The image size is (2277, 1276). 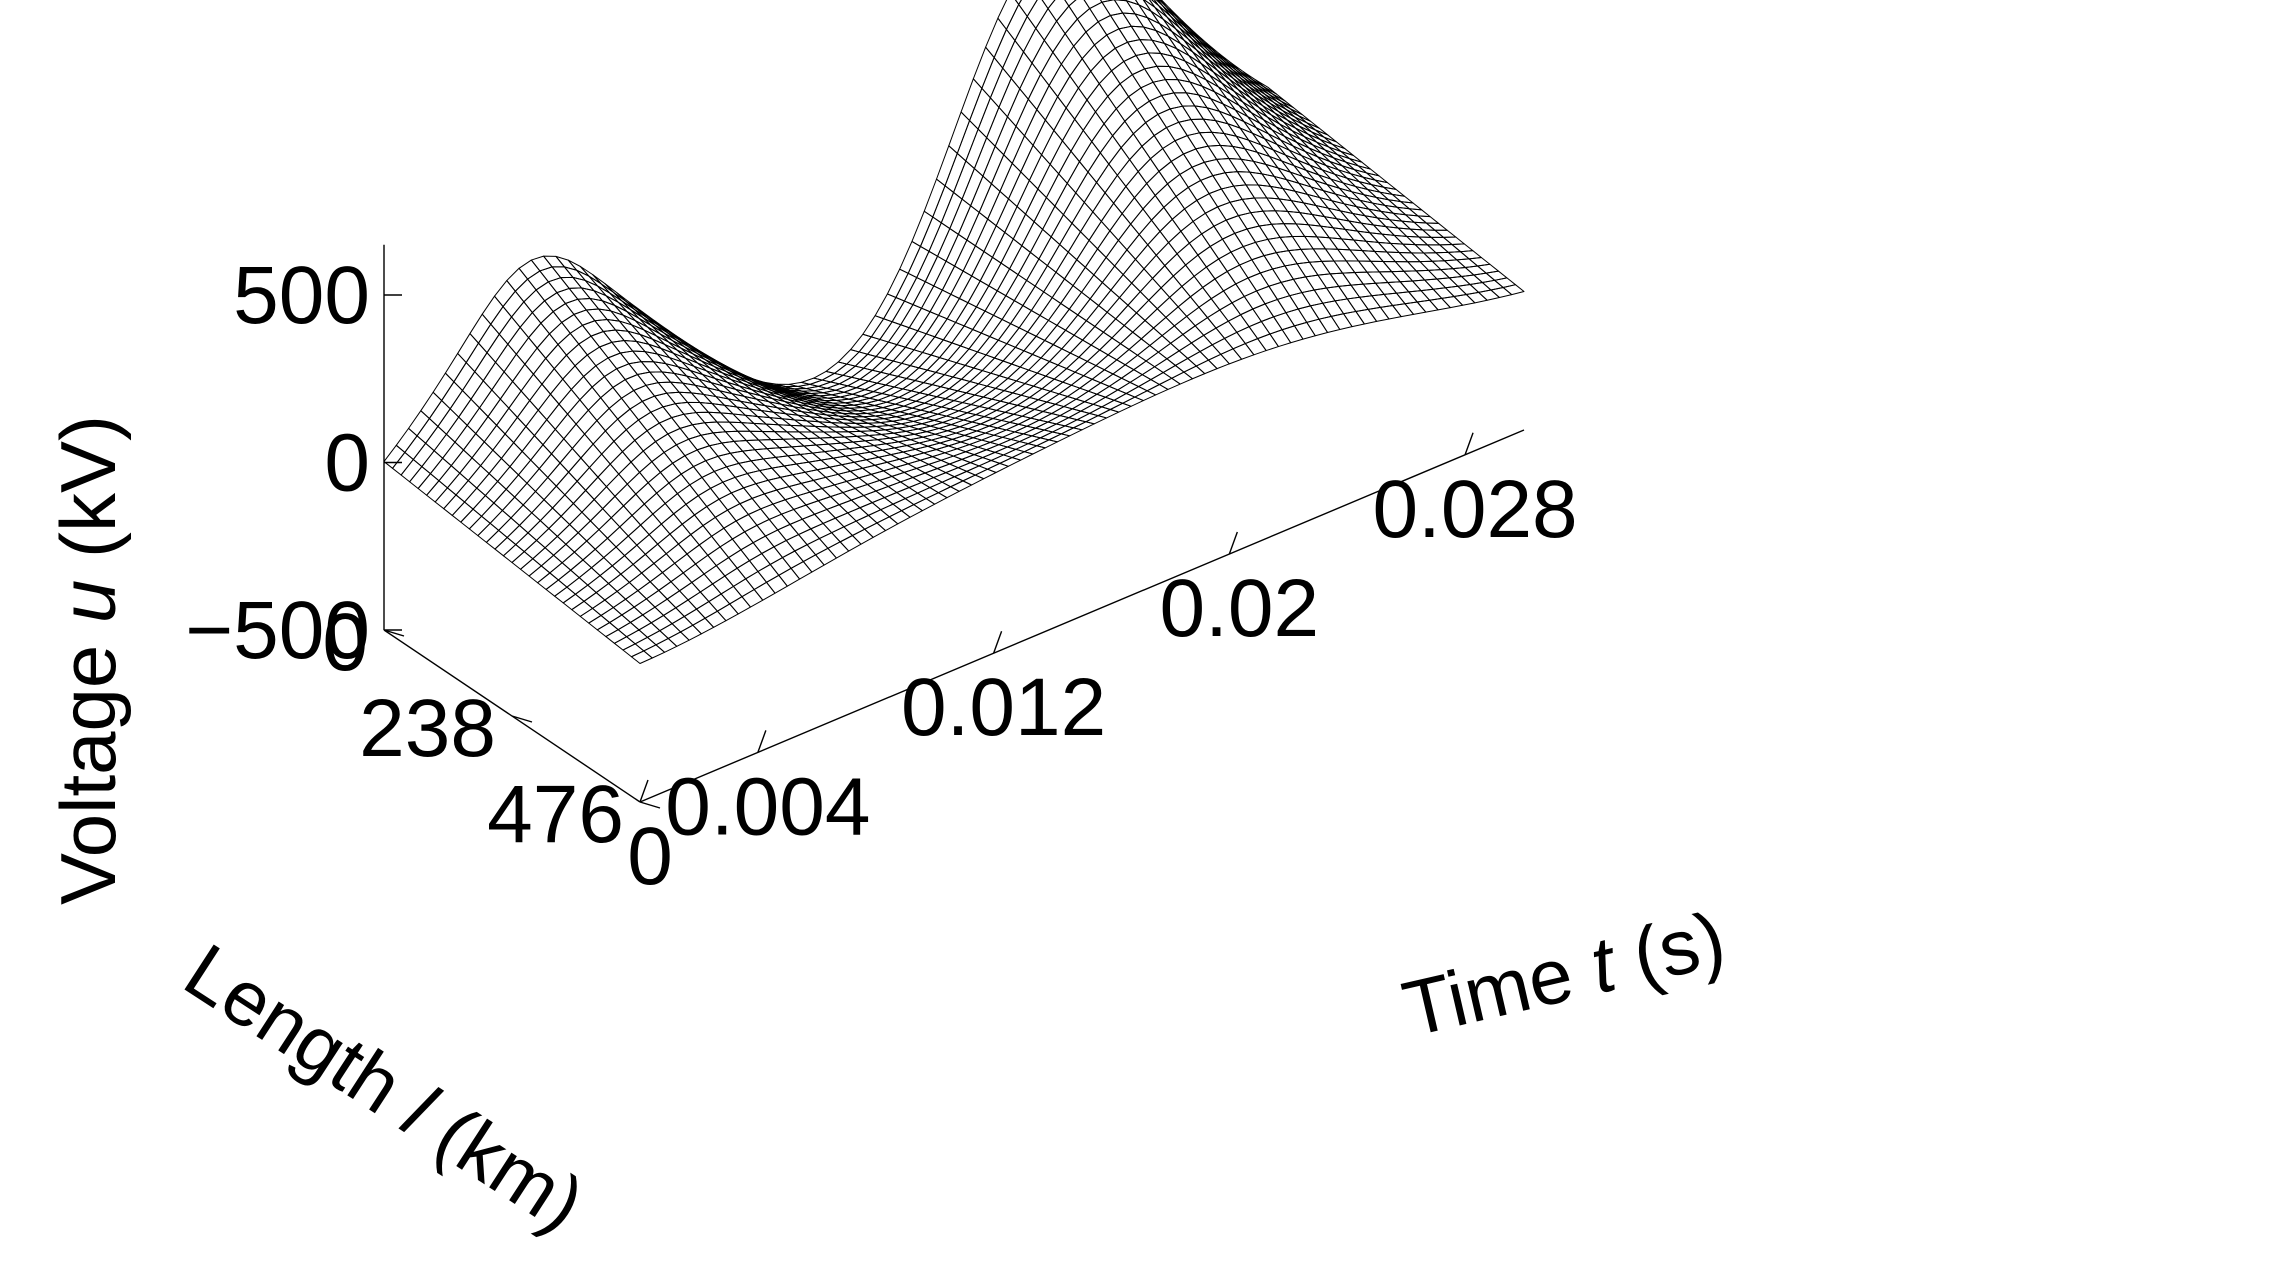 What do you see at coordinates (522, 719) in the screenshot?
I see `length-tick` at bounding box center [522, 719].